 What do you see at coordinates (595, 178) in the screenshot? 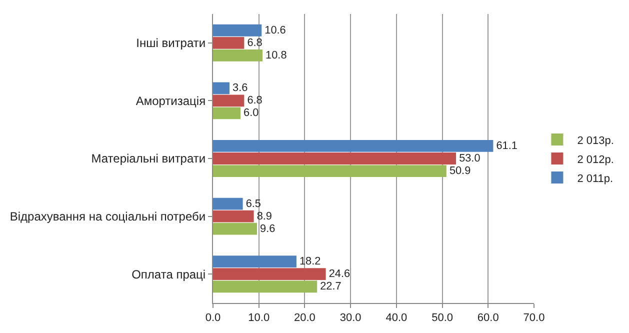
I see `legend-label: 2 011р.` at bounding box center [595, 178].